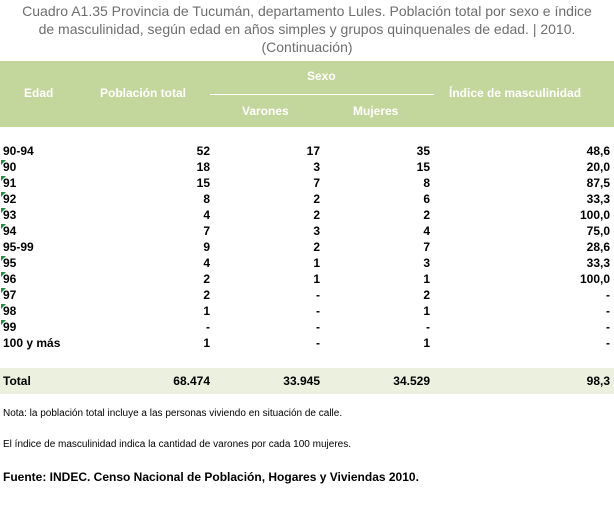 Image resolution: width=614 pixels, height=509 pixels. Describe the element at coordinates (598, 167) in the screenshot. I see `cell-indice: 20,0` at that location.